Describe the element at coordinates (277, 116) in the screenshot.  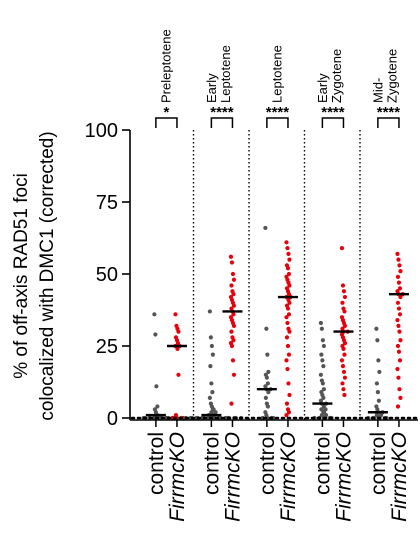
I see `significance-brackets: * **** **** **** ****` at that location.